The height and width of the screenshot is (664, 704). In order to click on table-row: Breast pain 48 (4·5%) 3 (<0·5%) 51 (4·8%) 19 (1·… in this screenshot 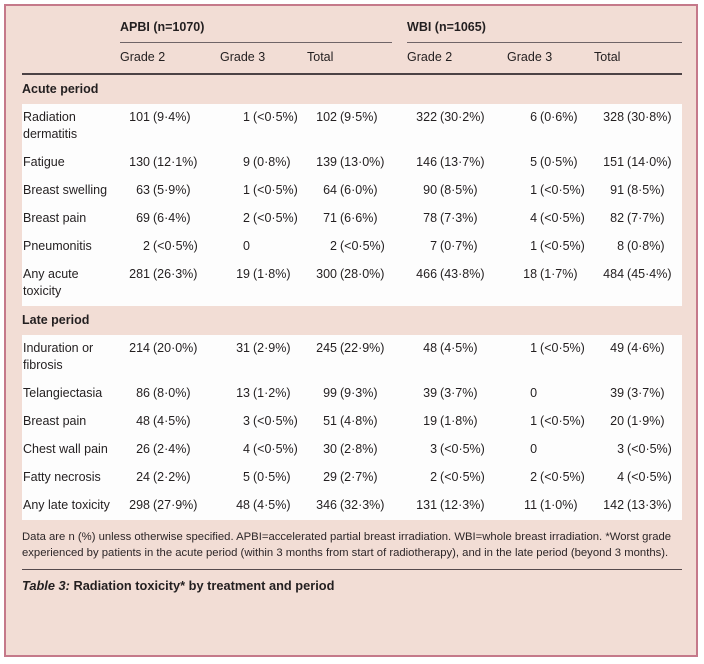, I will do `click(352, 422)`.